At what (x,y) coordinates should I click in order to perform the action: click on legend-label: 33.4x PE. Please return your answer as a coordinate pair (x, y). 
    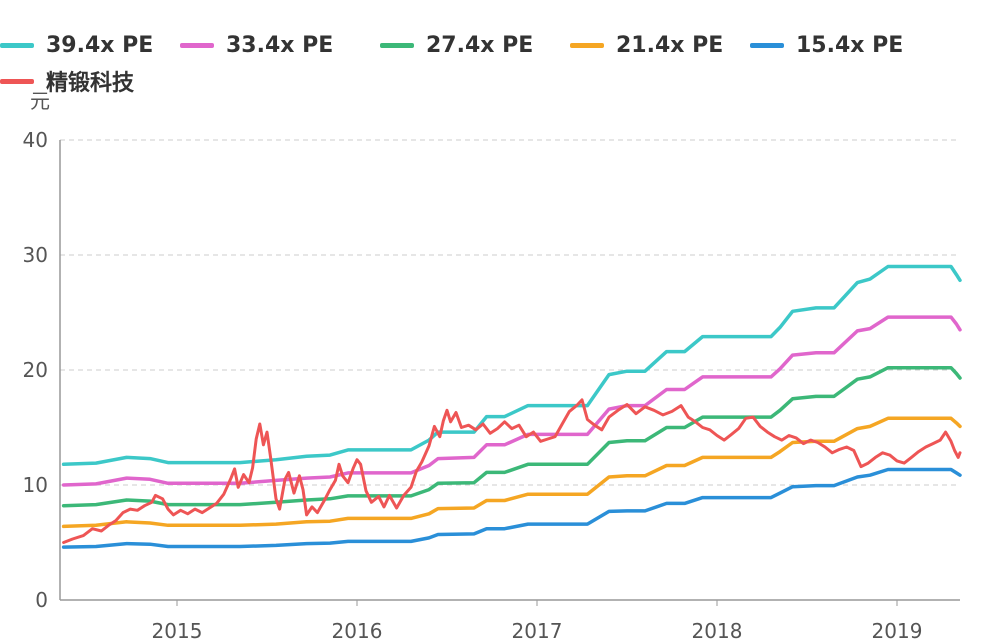
    Looking at the image, I should click on (280, 45).